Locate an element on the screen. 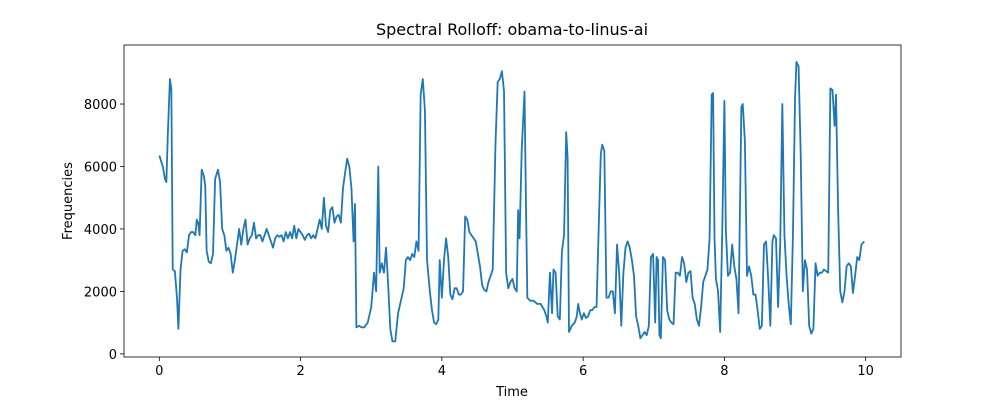  y-tick-label: 4000 is located at coordinates (100, 230).